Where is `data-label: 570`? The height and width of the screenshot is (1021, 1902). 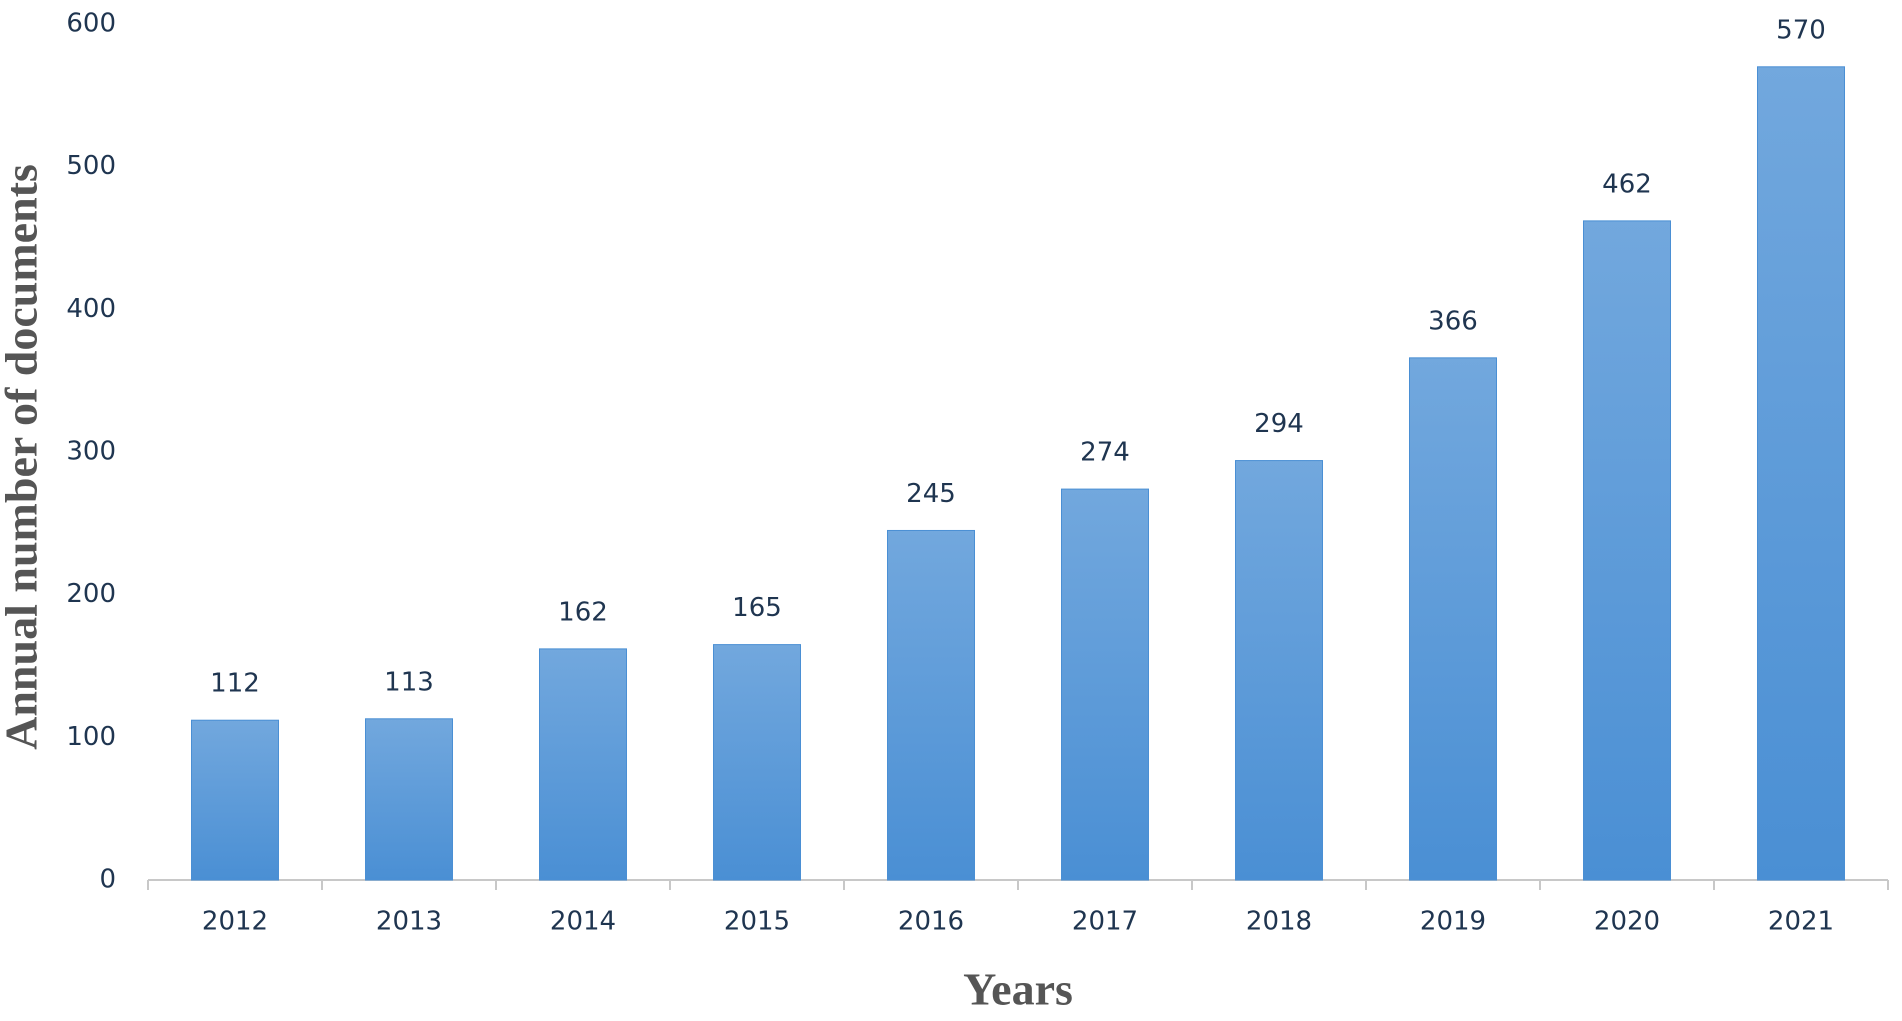 data-label: 570 is located at coordinates (1801, 30).